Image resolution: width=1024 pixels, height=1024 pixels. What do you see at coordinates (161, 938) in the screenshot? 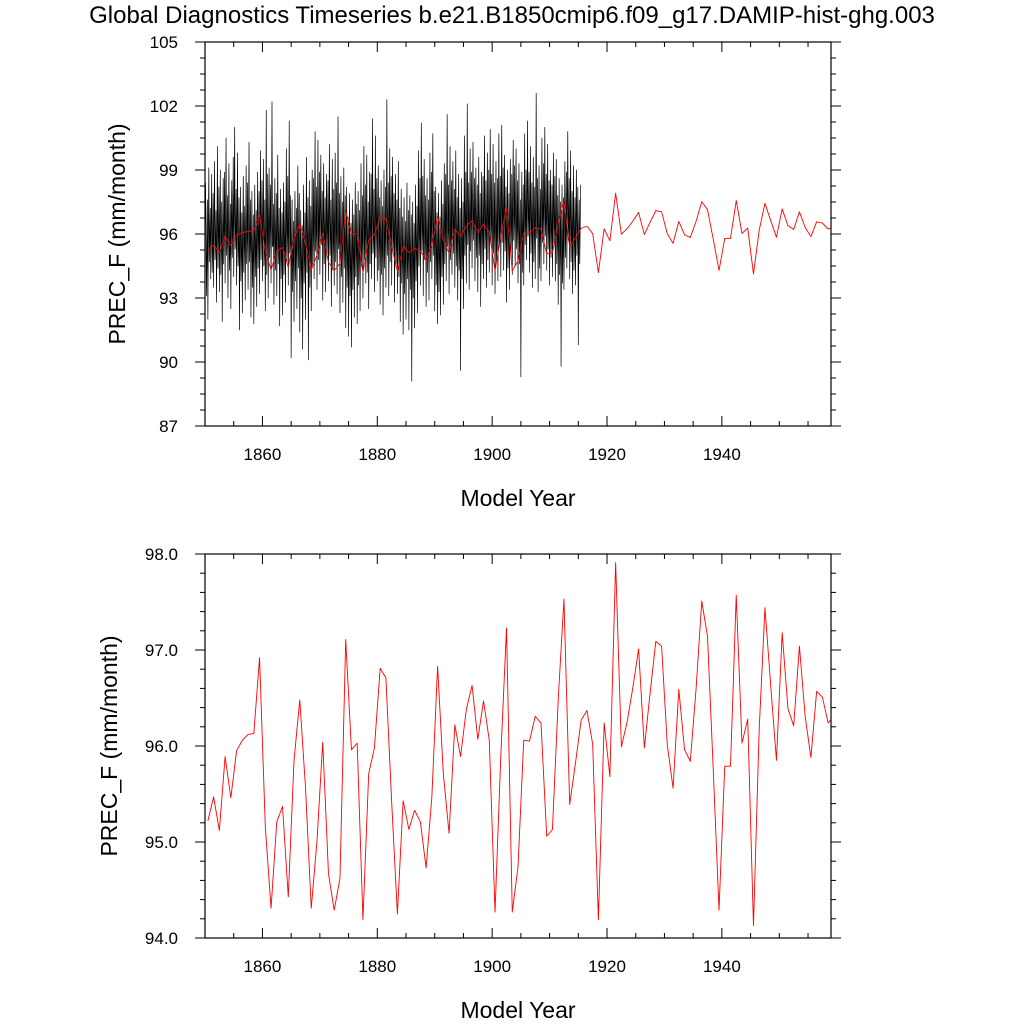
I see `y-tick-label: 94.0` at bounding box center [161, 938].